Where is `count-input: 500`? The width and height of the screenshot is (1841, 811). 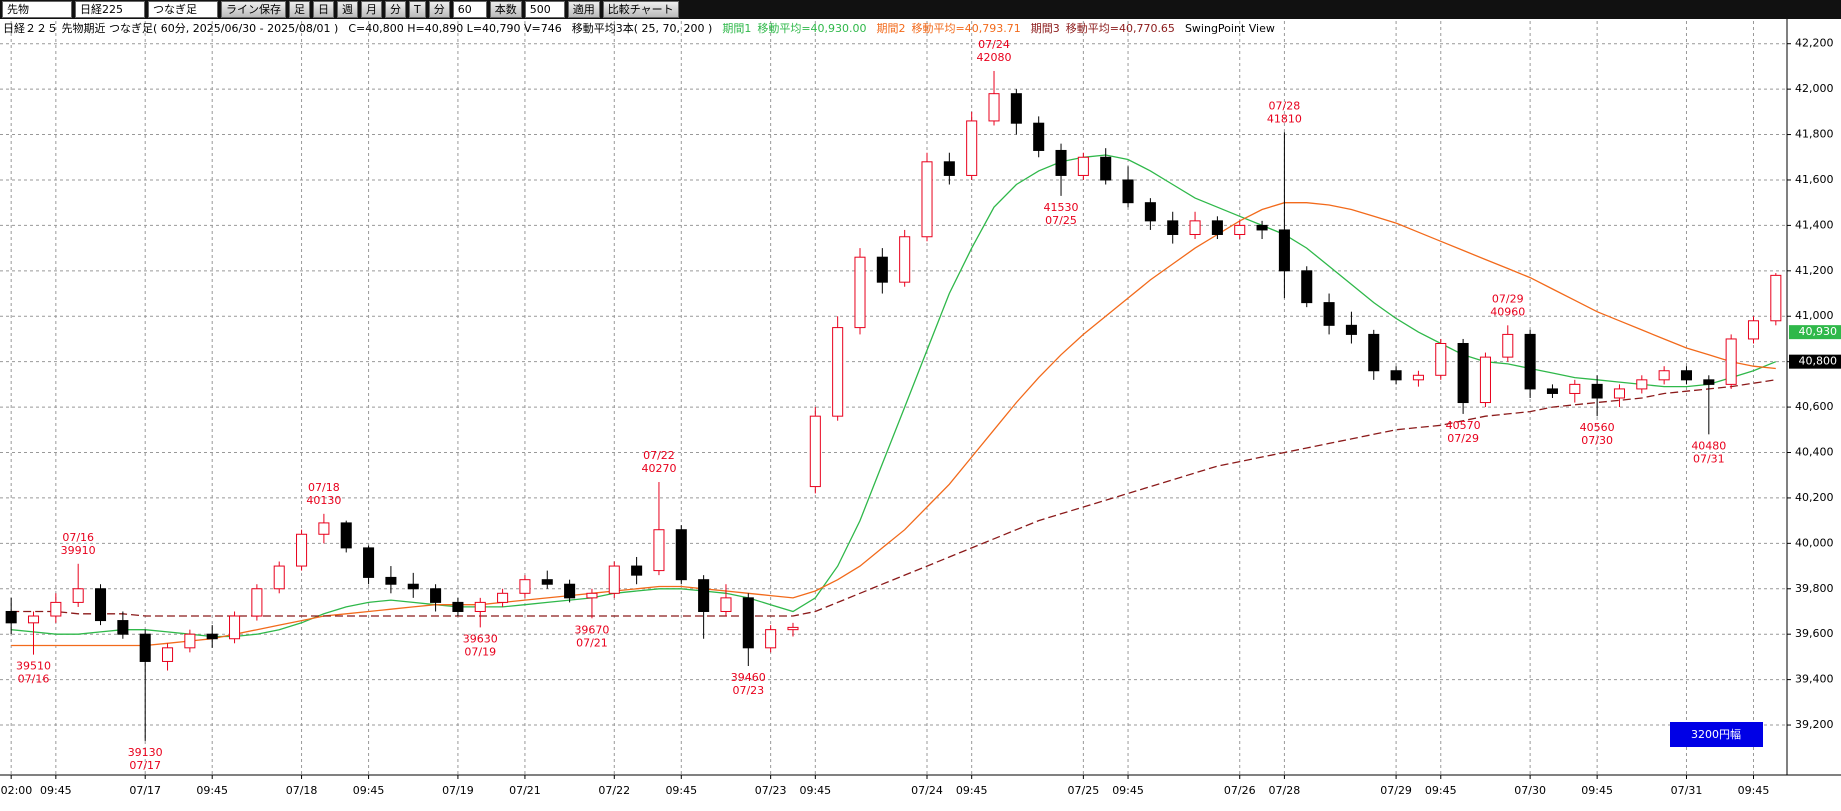
count-input: 500 is located at coordinates (544, 9).